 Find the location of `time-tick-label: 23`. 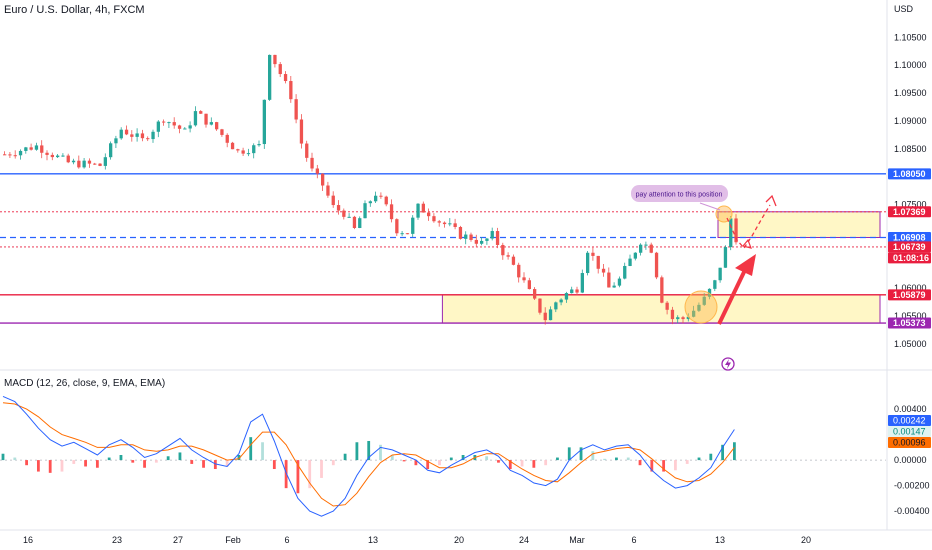

time-tick-label: 23 is located at coordinates (117, 540).